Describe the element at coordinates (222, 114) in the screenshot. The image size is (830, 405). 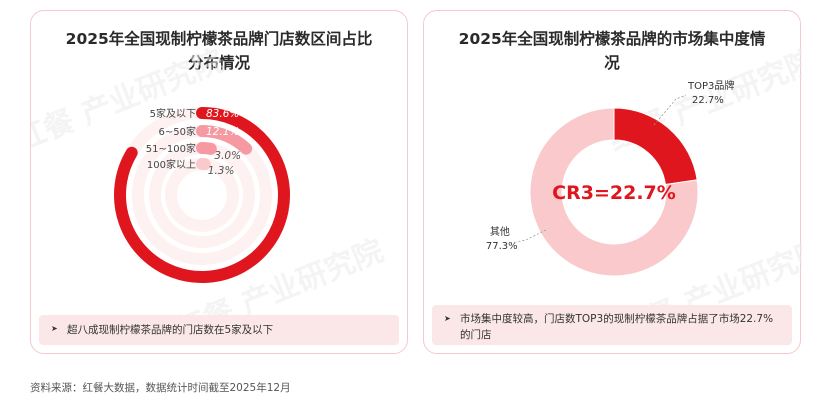
I see `value-label: 83.6%` at that location.